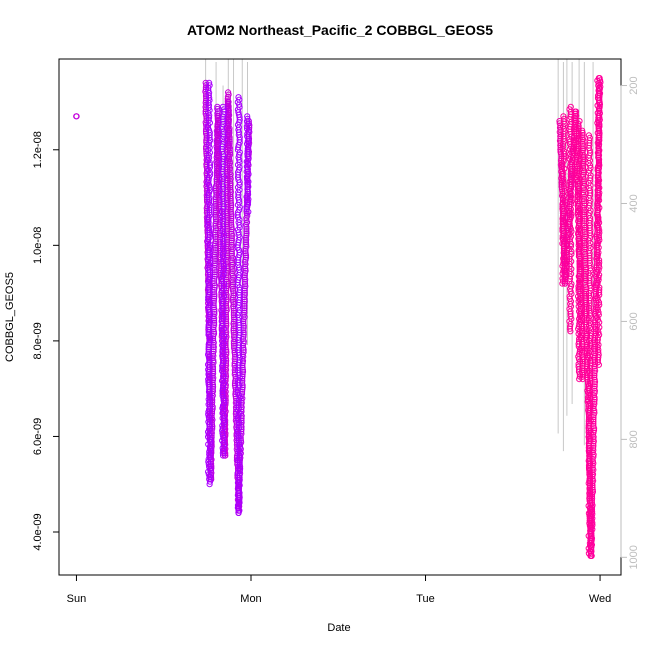 The width and height of the screenshot is (650, 650). What do you see at coordinates (38, 531) in the screenshot?
I see `y-tick-label: 4.0e-09` at bounding box center [38, 531].